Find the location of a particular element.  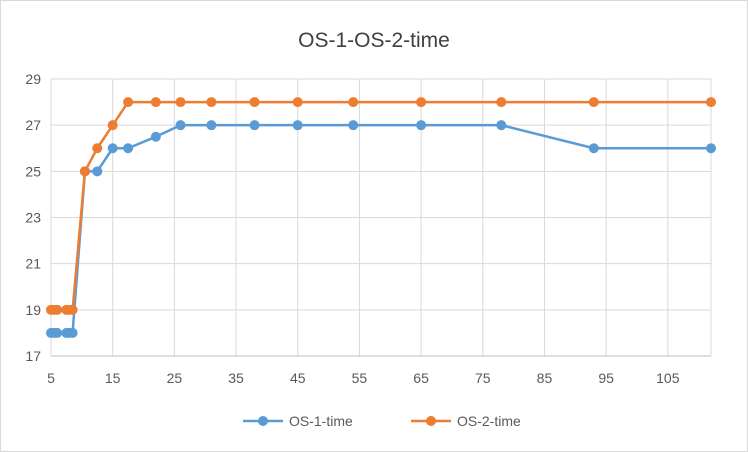

x-tick-label: 75 is located at coordinates (483, 378).